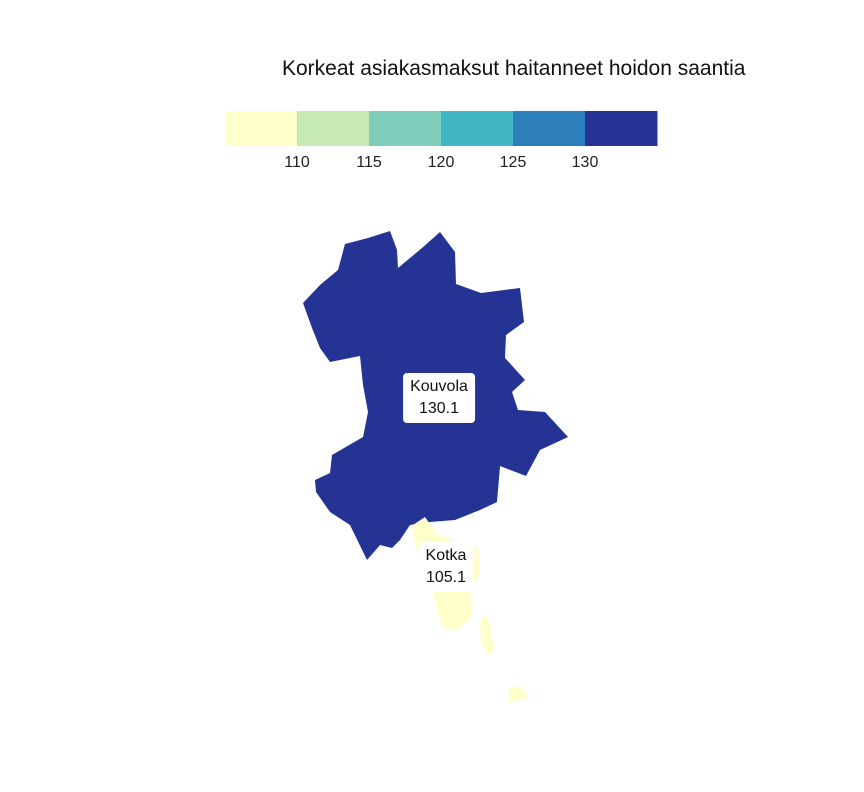 This screenshot has height=792, width=864. What do you see at coordinates (441, 162) in the screenshot?
I see `legend-tick-label: 120` at bounding box center [441, 162].